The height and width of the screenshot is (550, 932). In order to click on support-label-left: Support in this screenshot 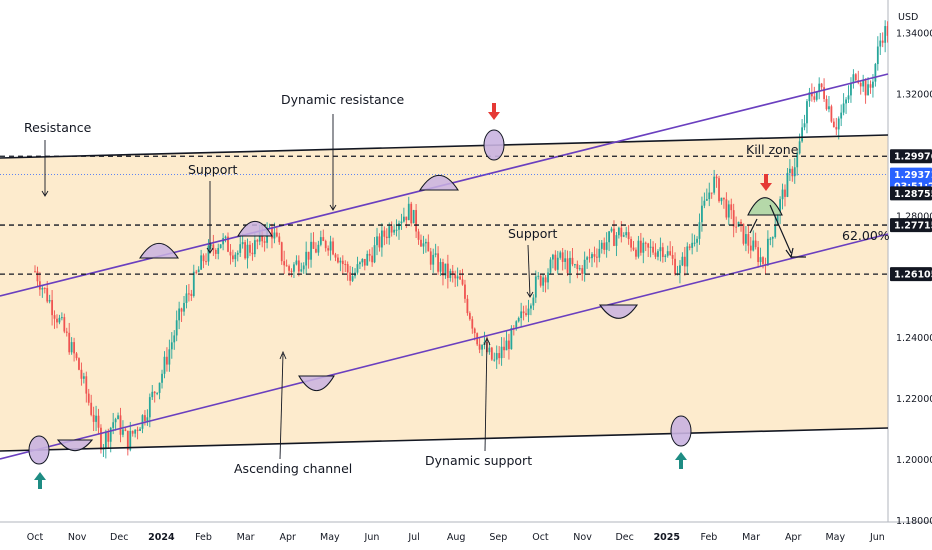, I will do `click(213, 169)`.